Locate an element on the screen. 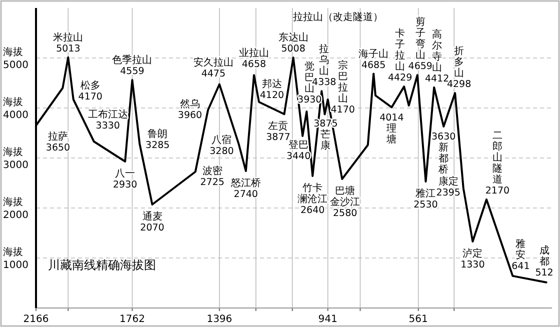 The height and width of the screenshot is (327, 560). annotation: 安久拉山 is located at coordinates (213, 62).